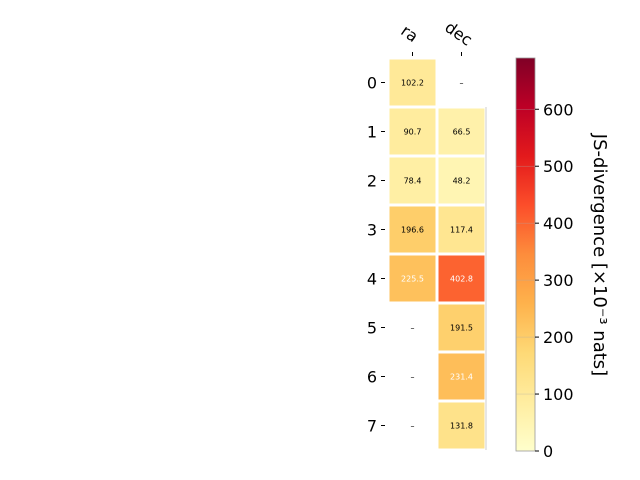  I want to click on colorbar-label: JS-divergence [×10⁻³ nats], so click(599, 254).